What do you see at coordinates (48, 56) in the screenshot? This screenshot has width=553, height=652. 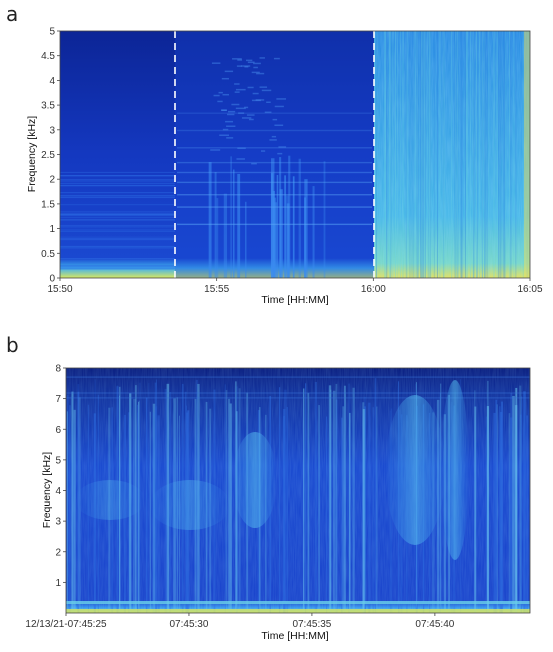 I see `y-tick-label: 4.5` at bounding box center [48, 56].